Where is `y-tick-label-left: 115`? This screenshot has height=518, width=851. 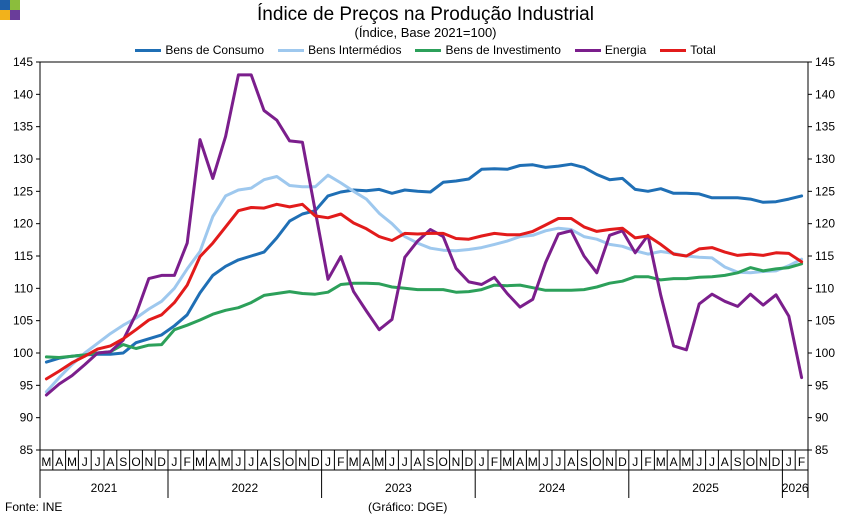 y-tick-label-left: 115 is located at coordinates (23, 256).